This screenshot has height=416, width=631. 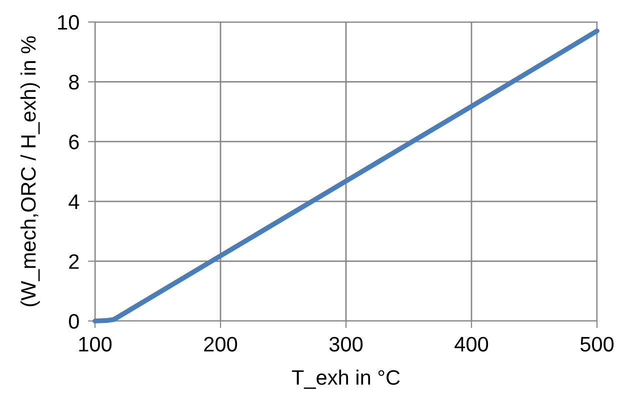 What do you see at coordinates (73, 321) in the screenshot?
I see `y-tick-label: 0` at bounding box center [73, 321].